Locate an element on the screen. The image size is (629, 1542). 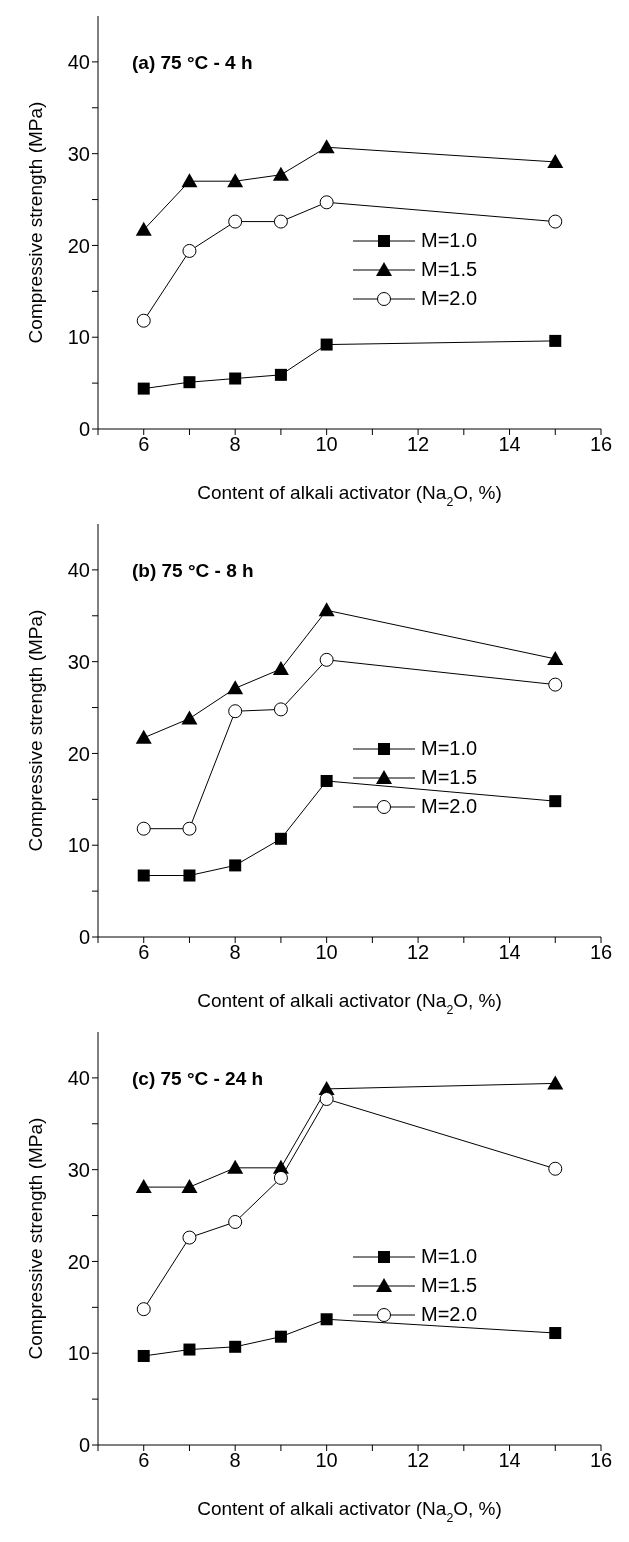
text: (a) 75 °C - 4 h is located at coordinates (192, 63).